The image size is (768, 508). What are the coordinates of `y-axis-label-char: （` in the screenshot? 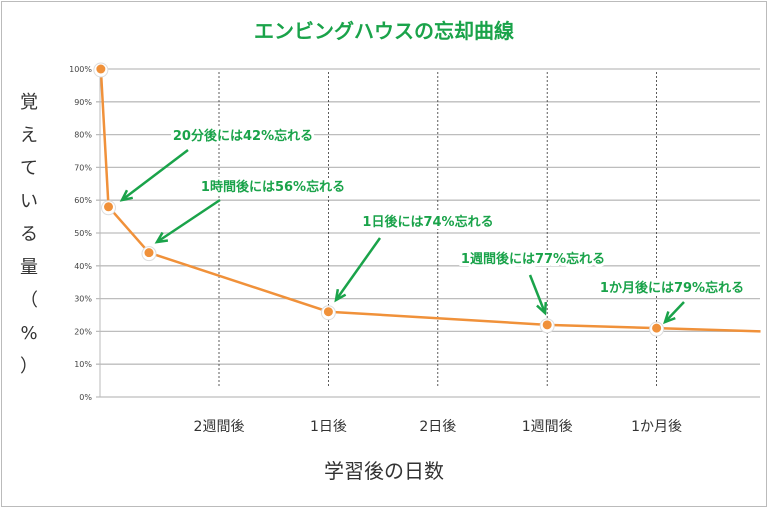 It's located at (29, 300).